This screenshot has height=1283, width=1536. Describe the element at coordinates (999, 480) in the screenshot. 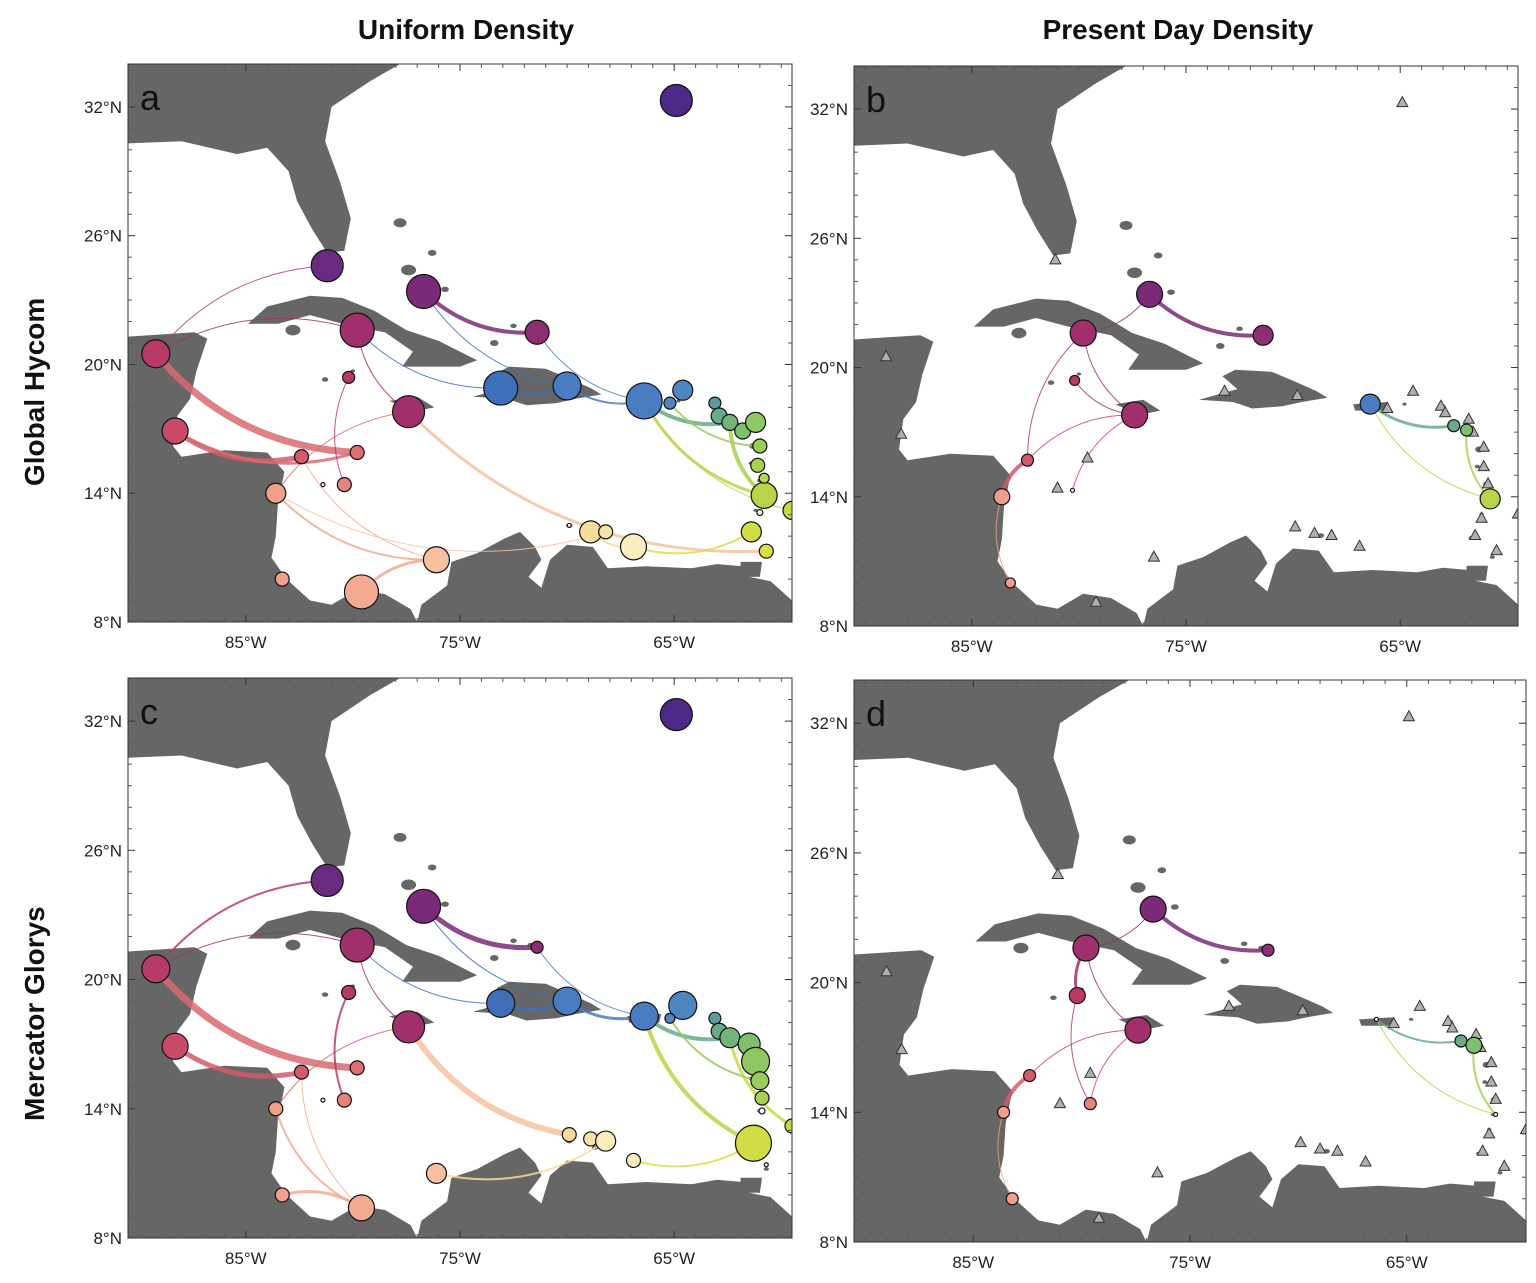

I see `land-cam` at that location.